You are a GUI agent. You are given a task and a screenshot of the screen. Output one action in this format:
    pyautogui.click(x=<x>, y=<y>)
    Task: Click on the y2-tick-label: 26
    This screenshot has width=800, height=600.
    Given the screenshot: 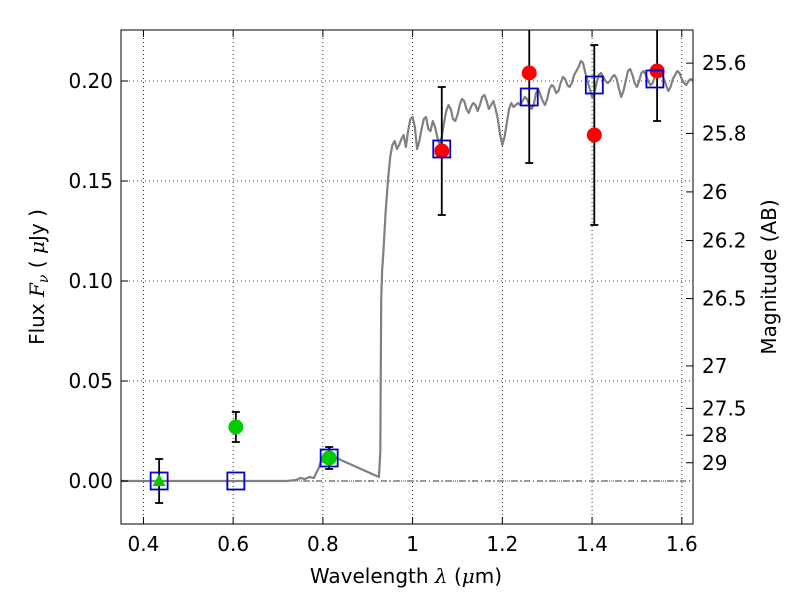 What is the action you would take?
    pyautogui.click(x=714, y=192)
    